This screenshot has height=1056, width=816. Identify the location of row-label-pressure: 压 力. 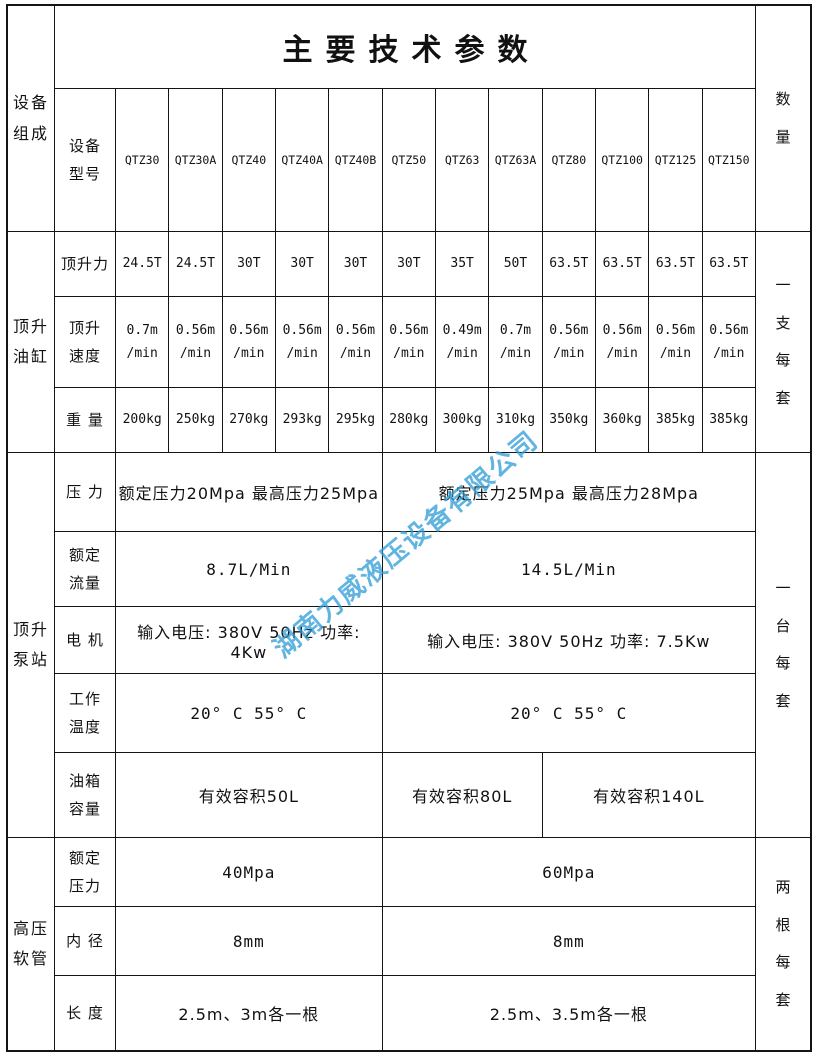
(85, 492).